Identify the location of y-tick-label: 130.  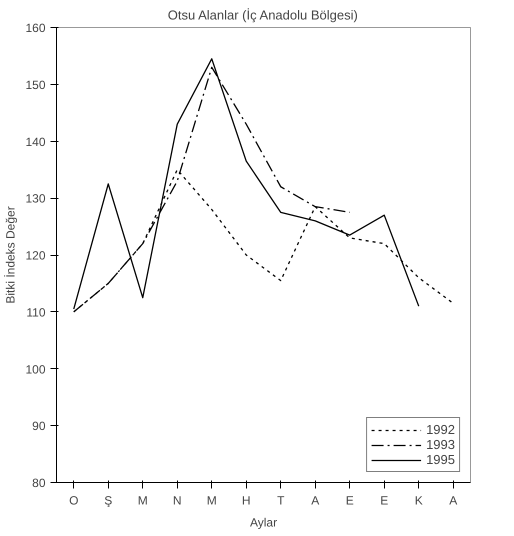
(35, 199).